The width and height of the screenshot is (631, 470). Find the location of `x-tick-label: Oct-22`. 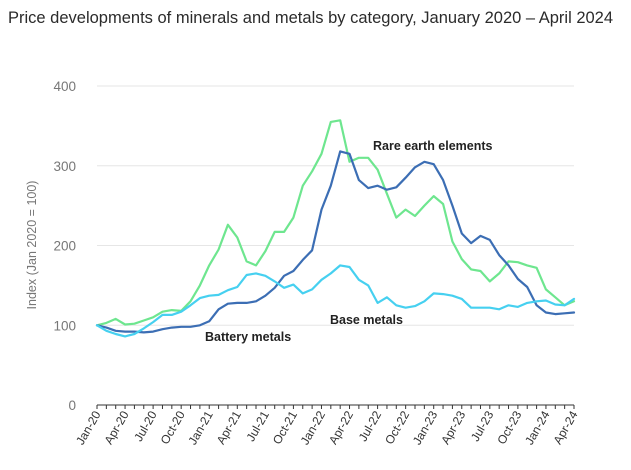

x-tick-label: Oct-22 is located at coordinates (397, 427).